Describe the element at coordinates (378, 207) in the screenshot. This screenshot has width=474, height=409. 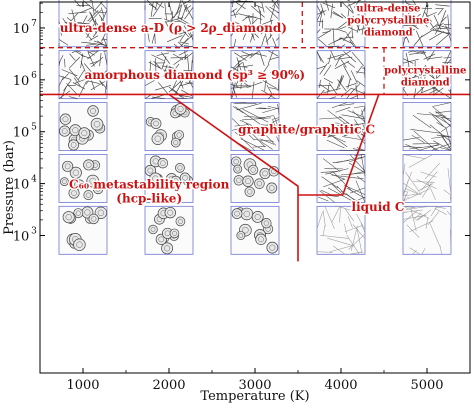
I see `region-label-liquid: liquid C` at that location.